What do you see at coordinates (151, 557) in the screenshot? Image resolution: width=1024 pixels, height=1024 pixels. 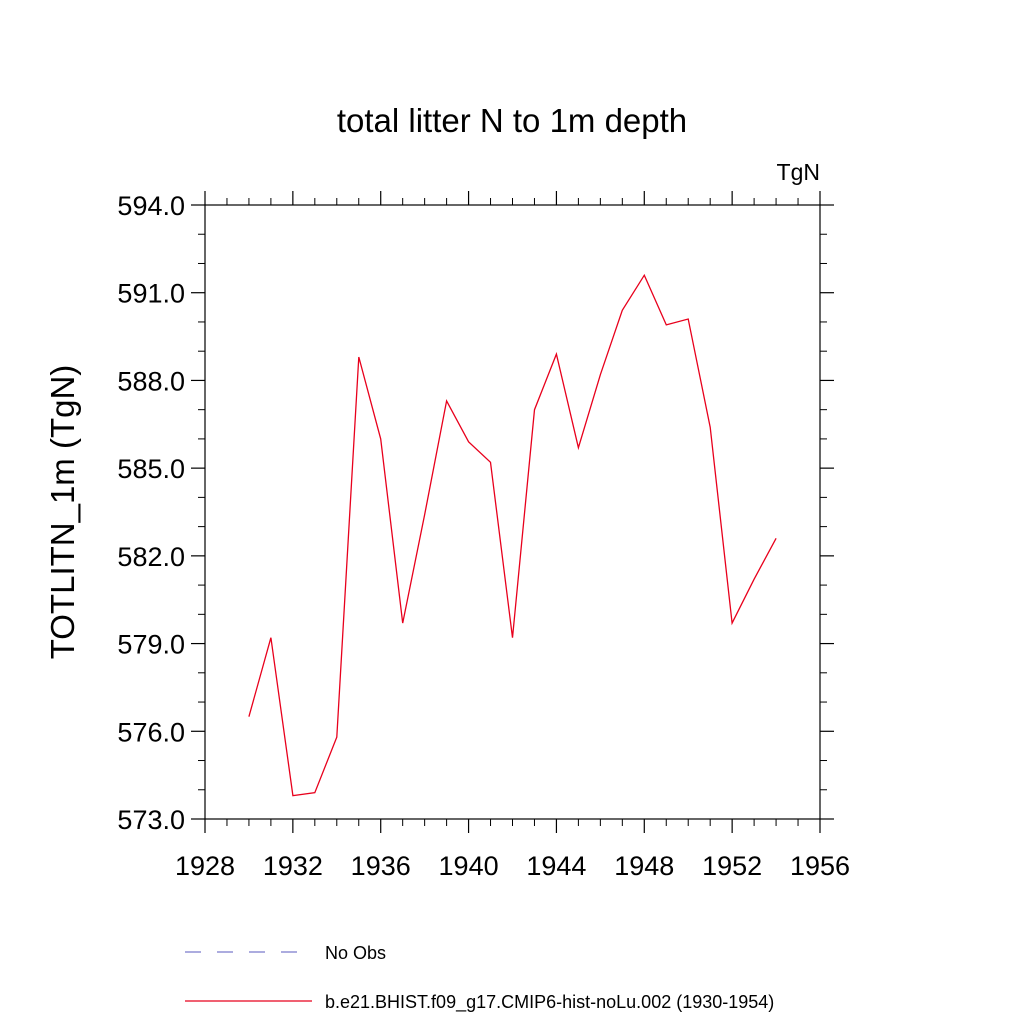 I see `y-tick-label: 582.0` at bounding box center [151, 557].